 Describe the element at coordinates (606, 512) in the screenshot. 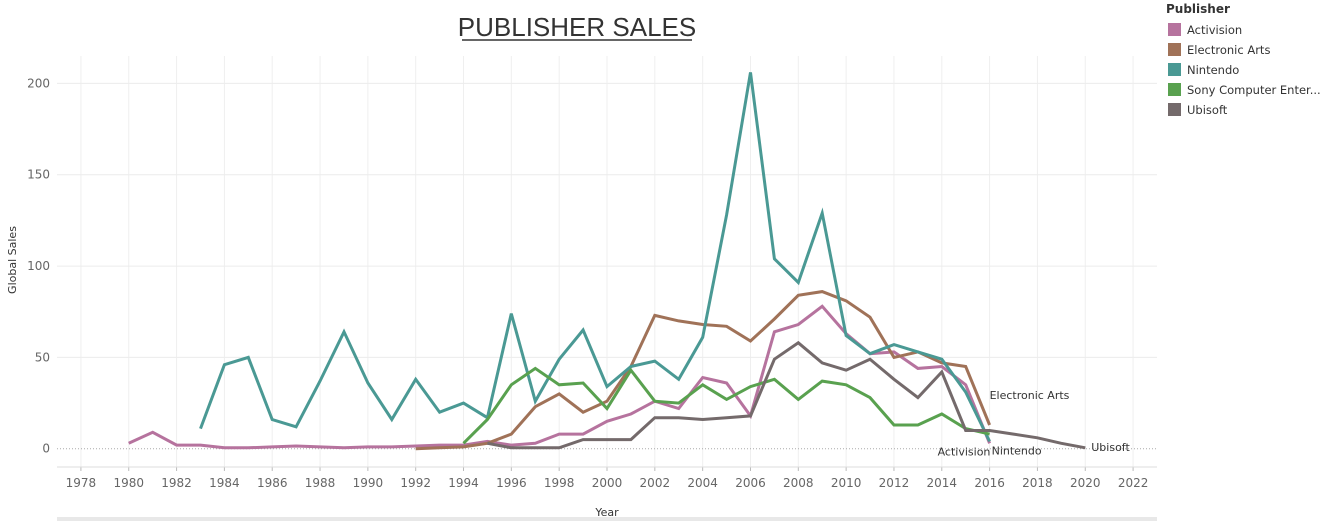

I see `x-axis-label: Year` at that location.